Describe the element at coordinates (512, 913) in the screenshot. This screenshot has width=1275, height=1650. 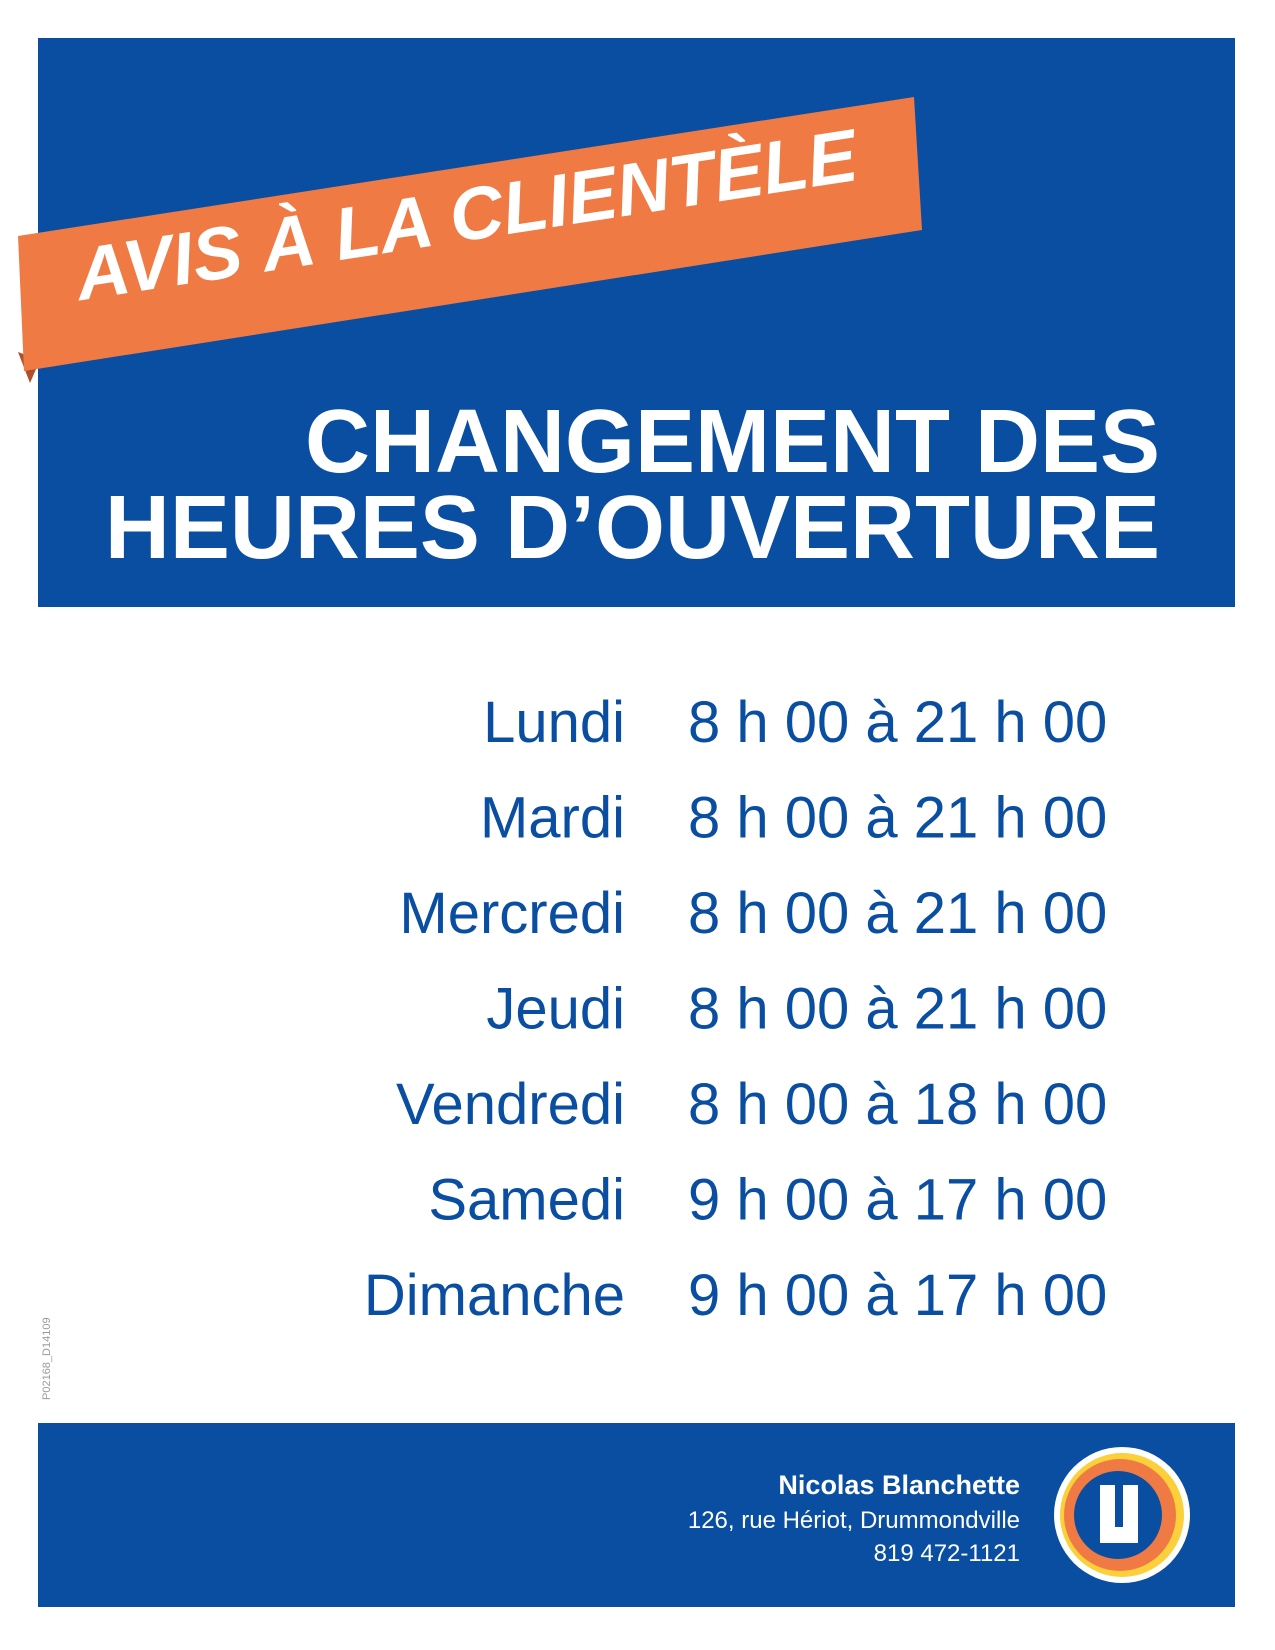
I see `day: Mercredi` at that location.